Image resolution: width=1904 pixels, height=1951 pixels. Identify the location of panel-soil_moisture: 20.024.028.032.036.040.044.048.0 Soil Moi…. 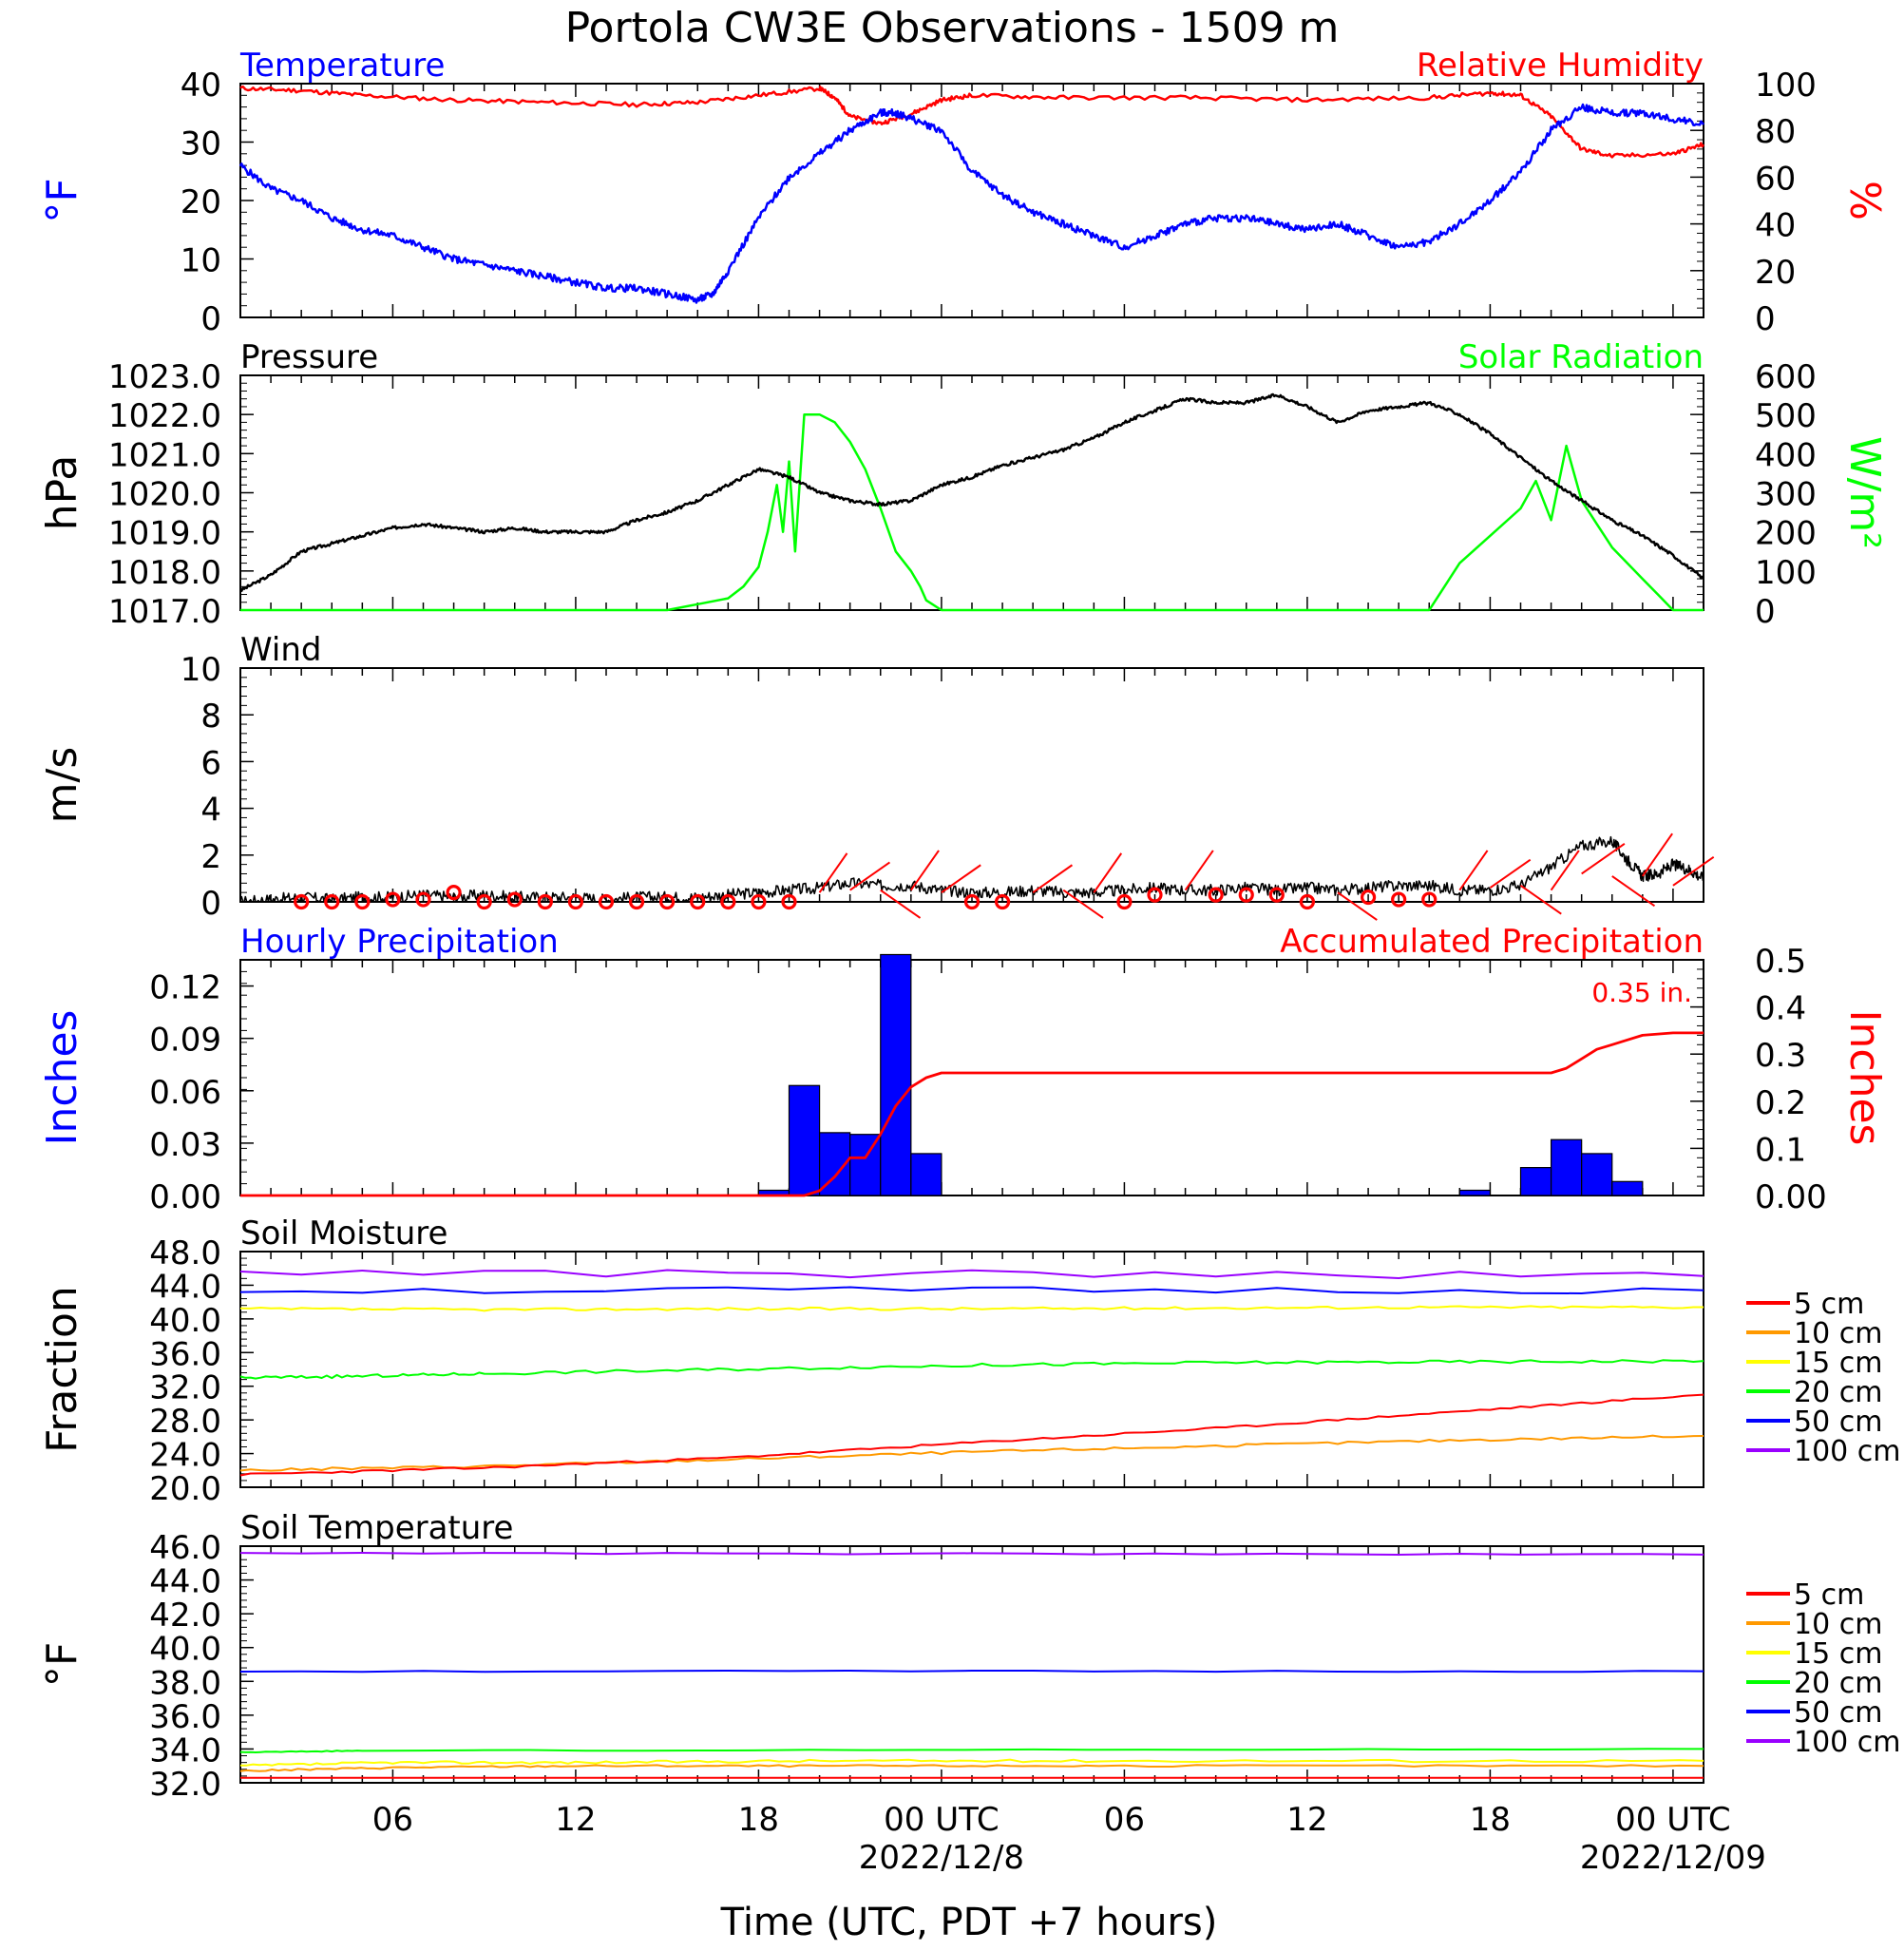
(970, 1361).